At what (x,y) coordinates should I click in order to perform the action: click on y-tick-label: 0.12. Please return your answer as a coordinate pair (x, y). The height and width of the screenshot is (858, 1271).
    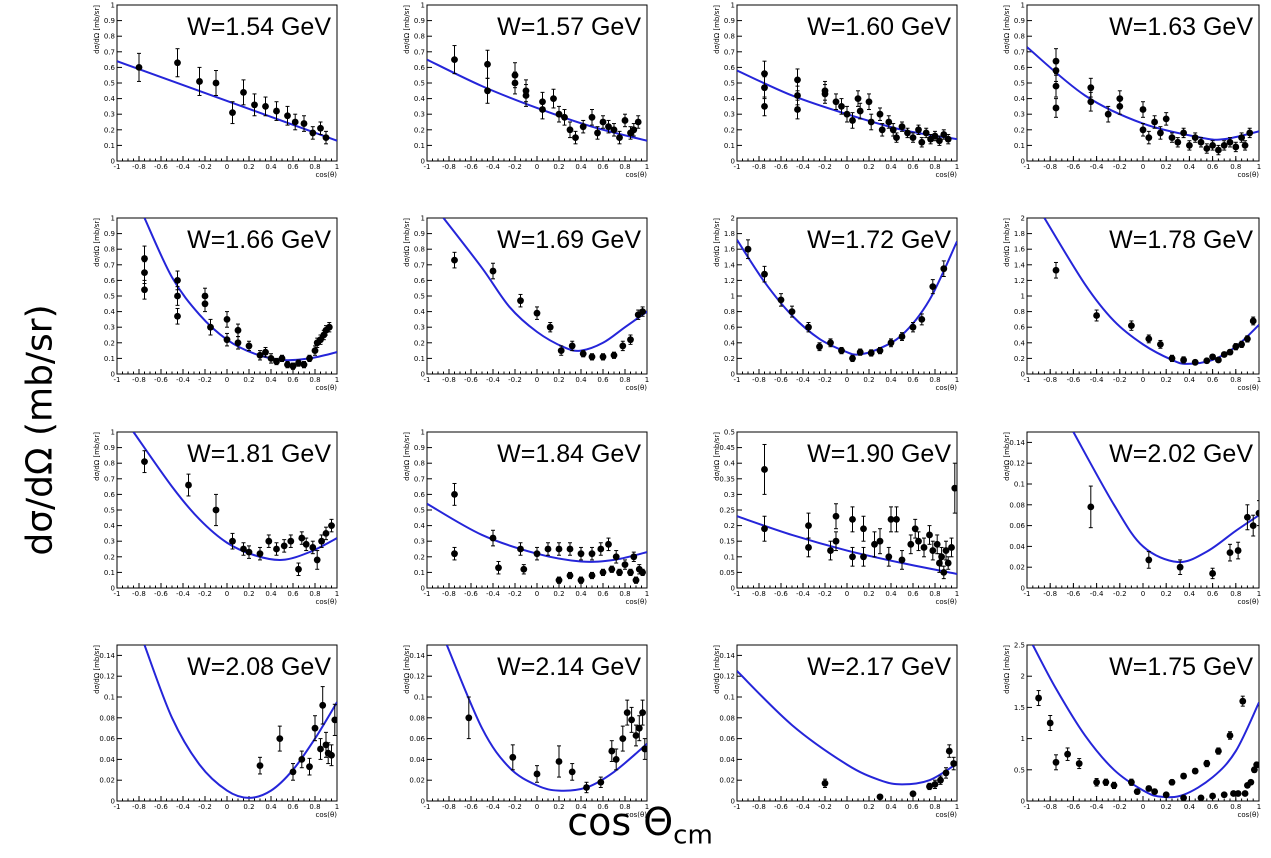
    Looking at the image, I should click on (727, 677).